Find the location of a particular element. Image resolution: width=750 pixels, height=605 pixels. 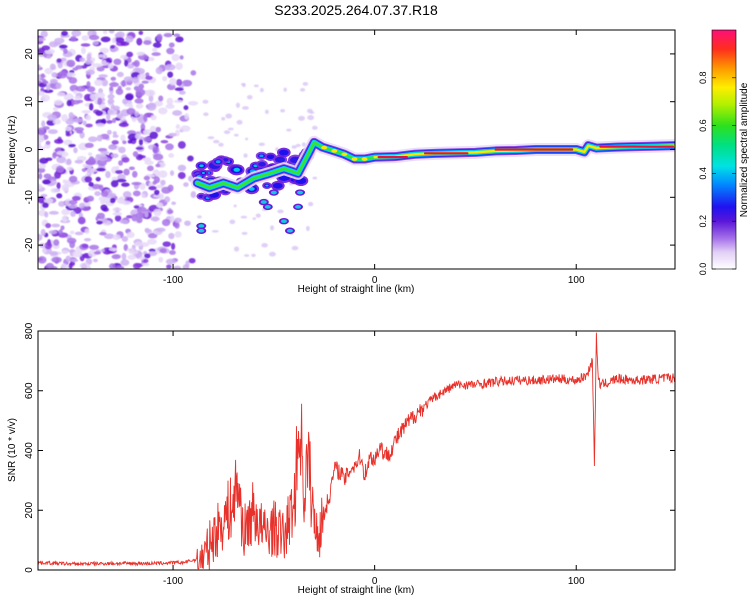

spectrogram-ylabel: Frequency (Hz) is located at coordinates (12, 150).